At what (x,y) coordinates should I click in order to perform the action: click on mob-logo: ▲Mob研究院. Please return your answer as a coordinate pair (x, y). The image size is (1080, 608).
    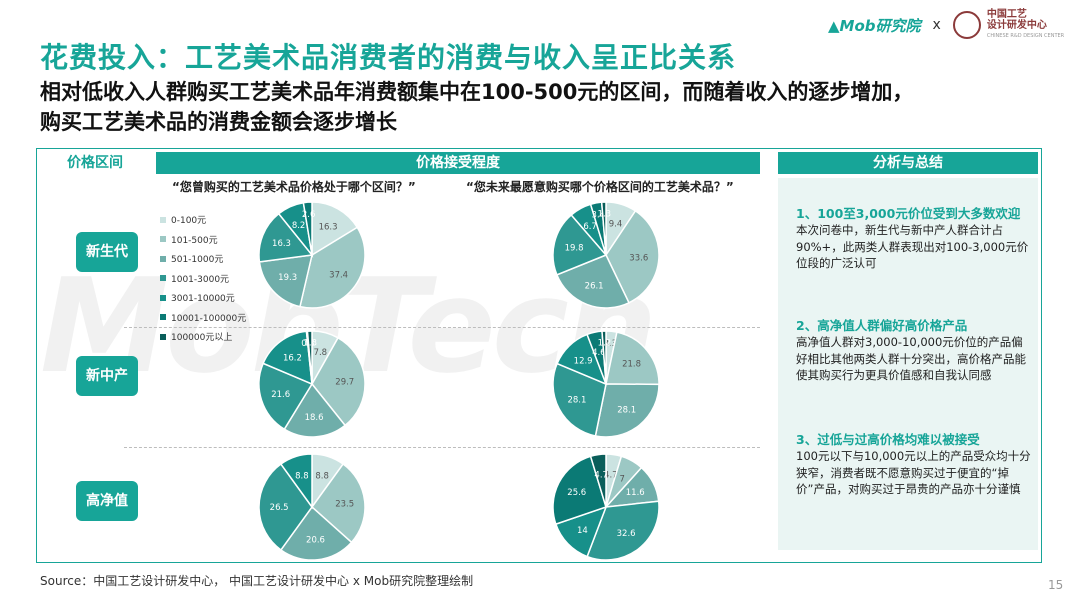
    Looking at the image, I should click on (874, 25).